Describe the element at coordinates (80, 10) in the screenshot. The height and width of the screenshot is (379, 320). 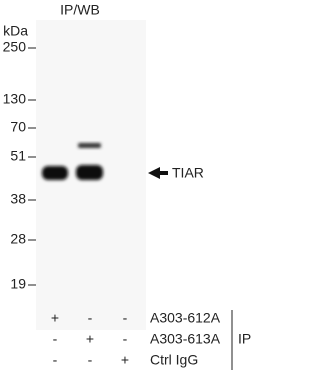
I see `blot-title: IP/WB` at that location.